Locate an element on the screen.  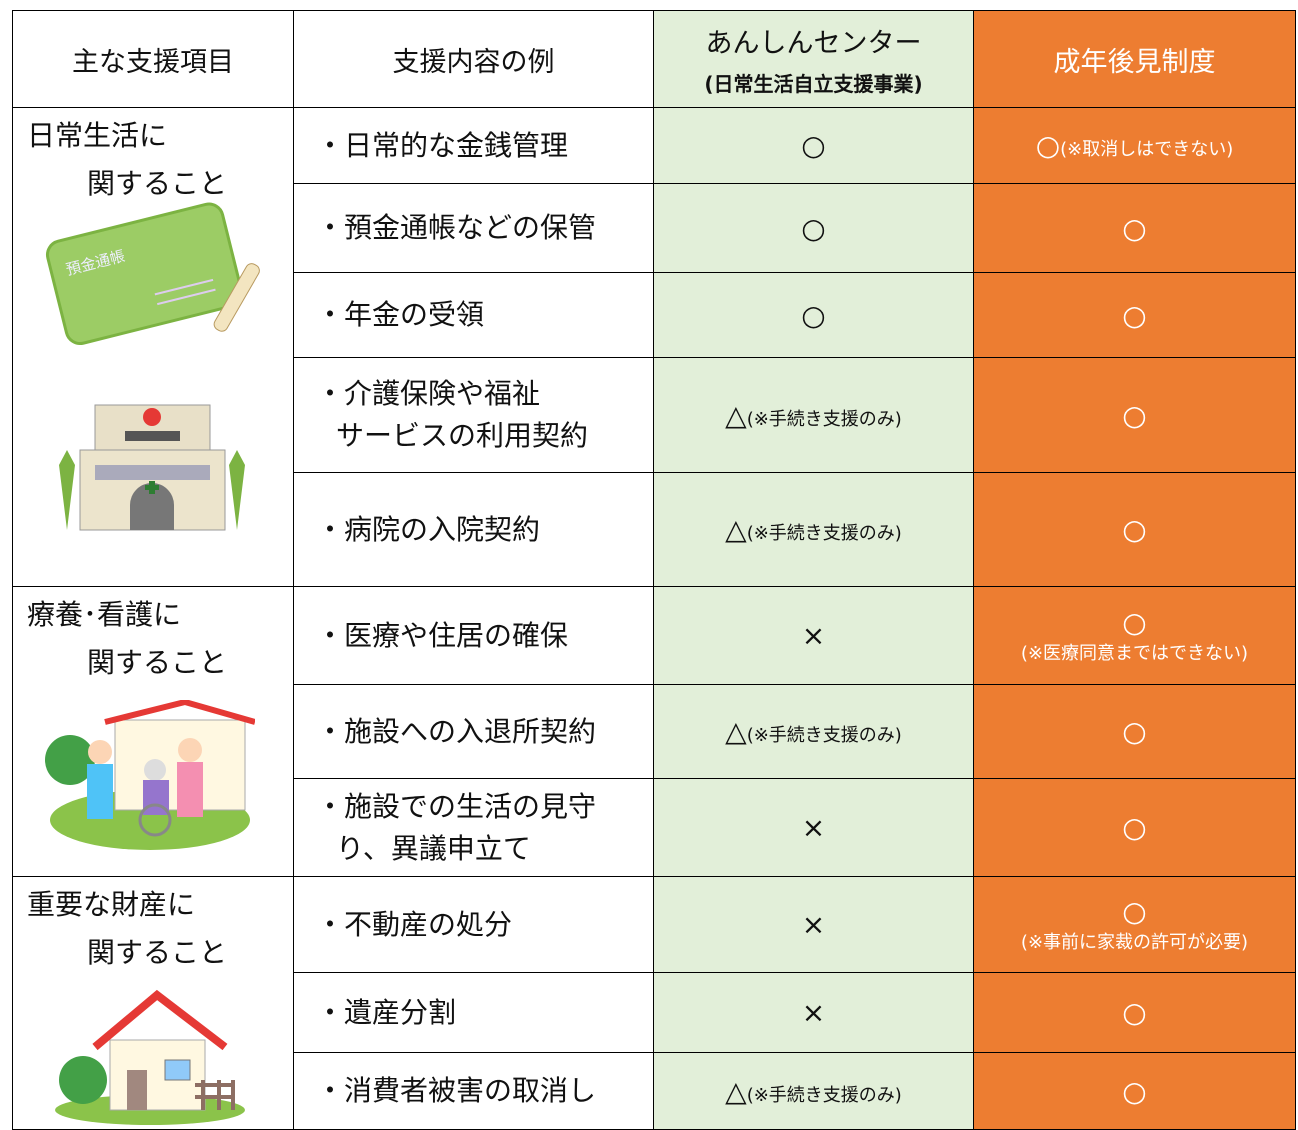
item-text: ・施設への入退所契約 is located at coordinates (456, 731).